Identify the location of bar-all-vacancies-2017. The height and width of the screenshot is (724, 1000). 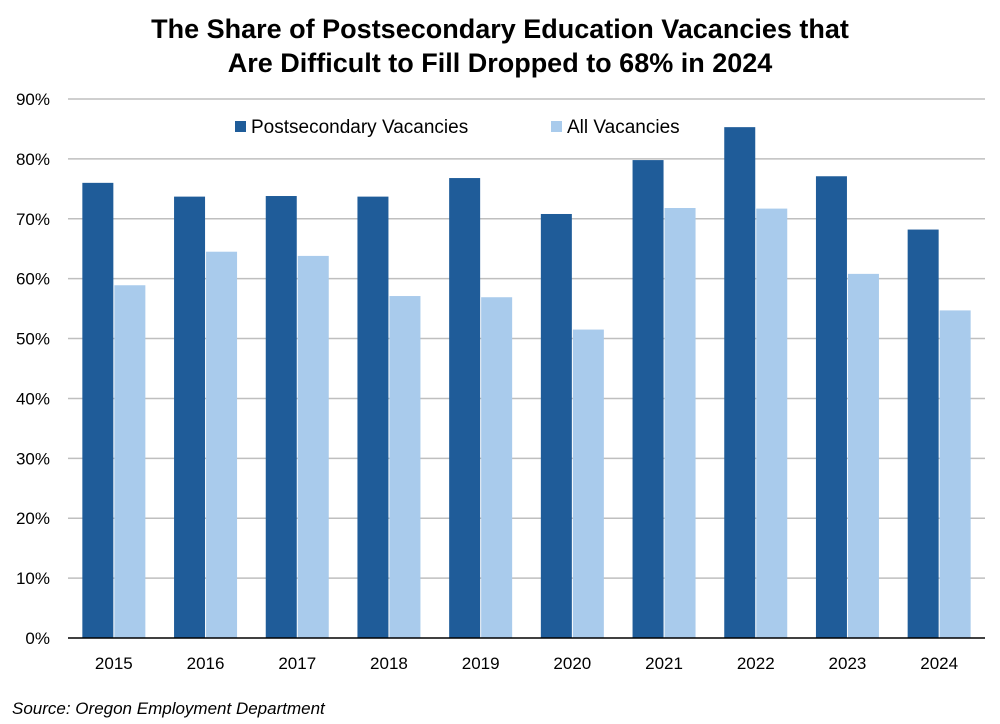
(313, 447).